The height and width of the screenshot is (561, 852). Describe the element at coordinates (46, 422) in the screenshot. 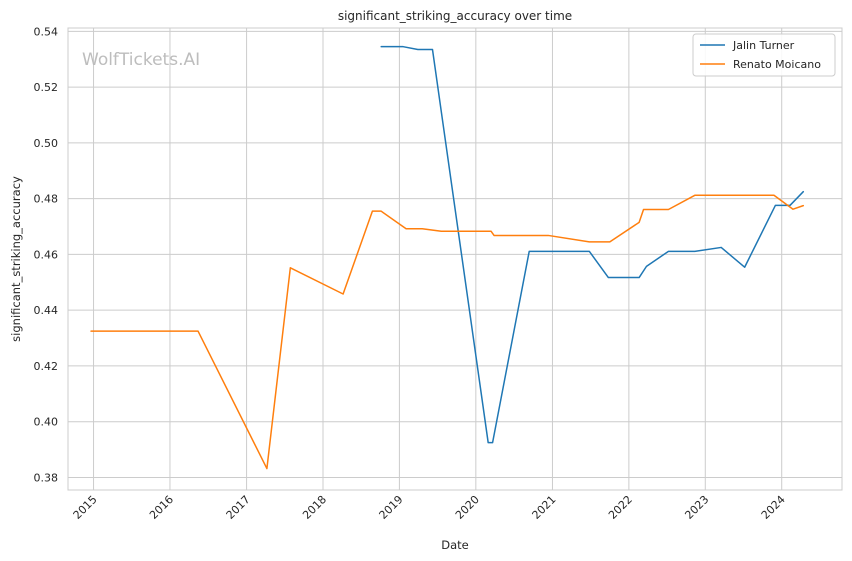

I see `y-tick-label: 0.40` at that location.